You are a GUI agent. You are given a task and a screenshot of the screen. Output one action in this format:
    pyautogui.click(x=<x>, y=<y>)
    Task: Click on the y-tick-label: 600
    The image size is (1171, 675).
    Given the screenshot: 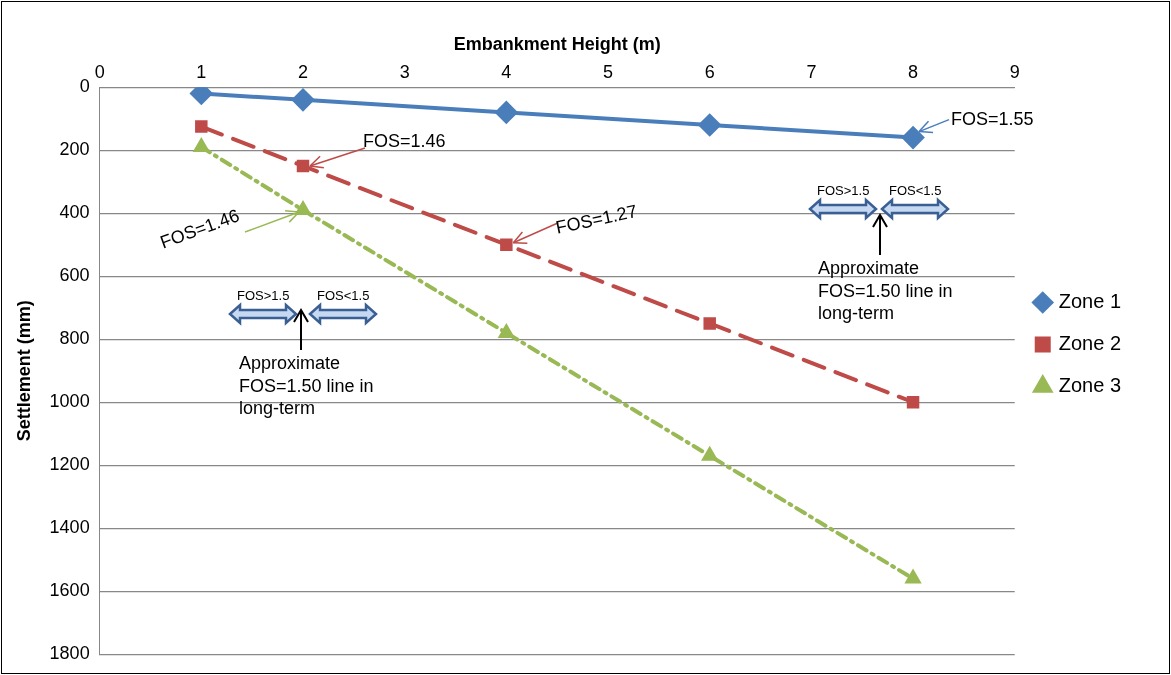 What is the action you would take?
    pyautogui.click(x=74, y=275)
    